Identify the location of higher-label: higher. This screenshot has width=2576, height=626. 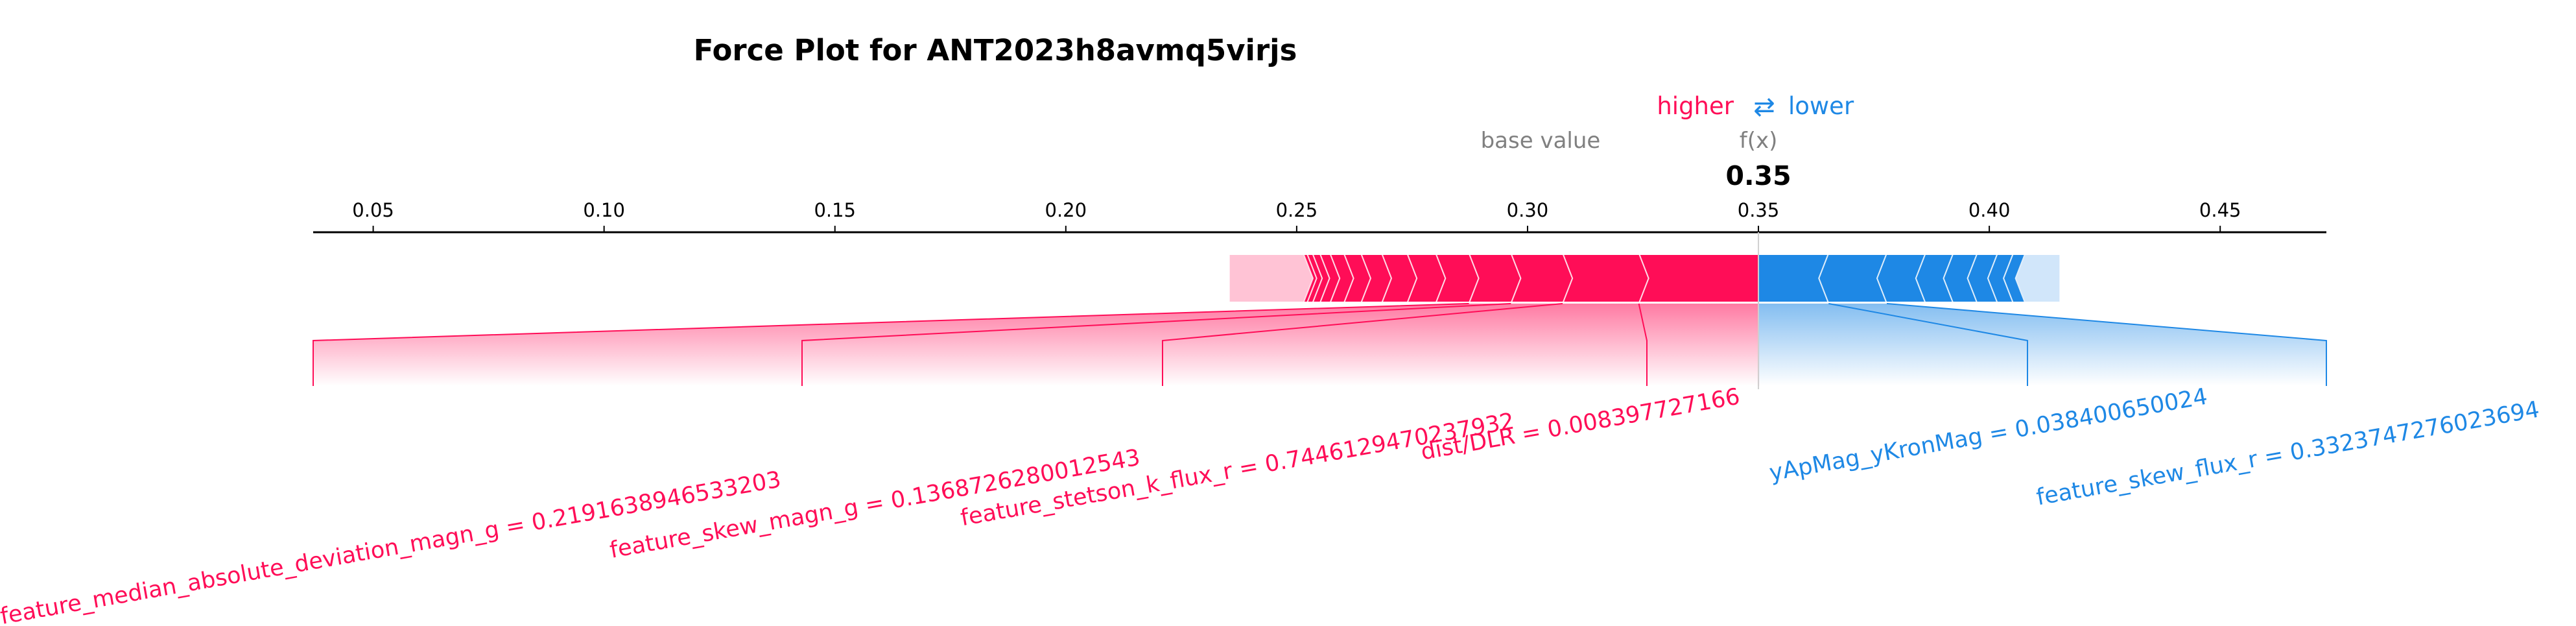
(1696, 106).